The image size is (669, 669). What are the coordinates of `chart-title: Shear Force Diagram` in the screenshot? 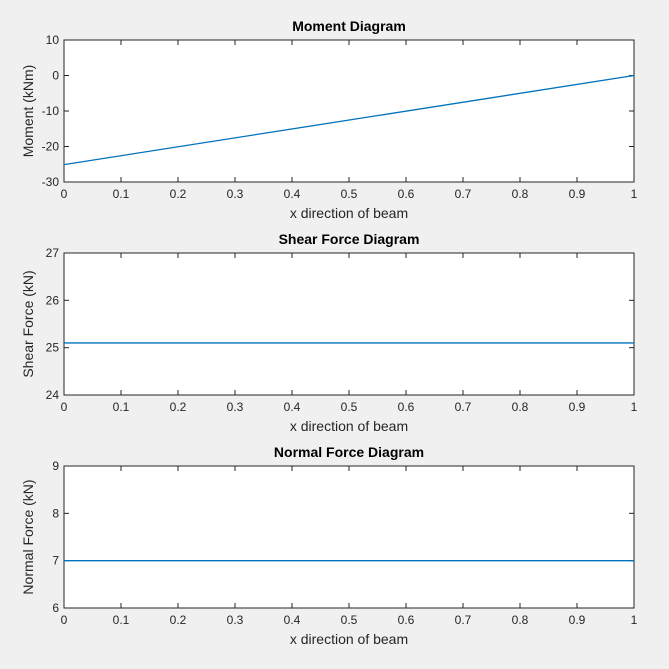 It's located at (349, 239).